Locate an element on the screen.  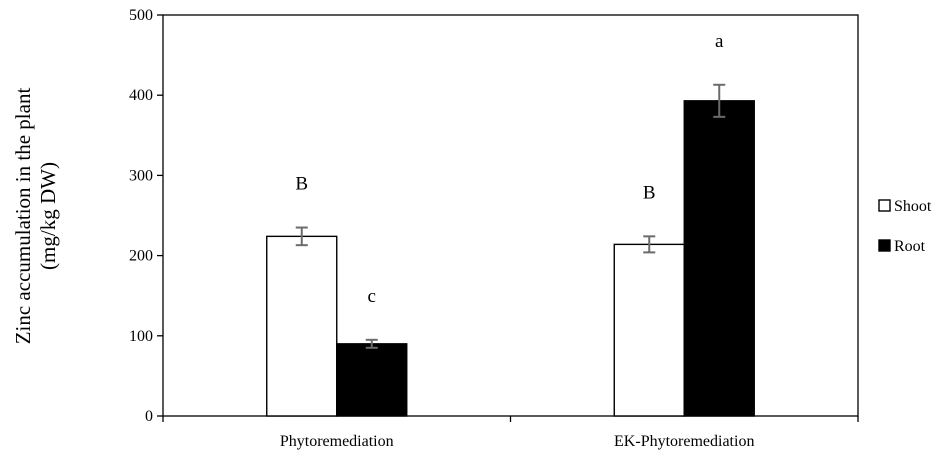
significance-label: c is located at coordinates (372, 296).